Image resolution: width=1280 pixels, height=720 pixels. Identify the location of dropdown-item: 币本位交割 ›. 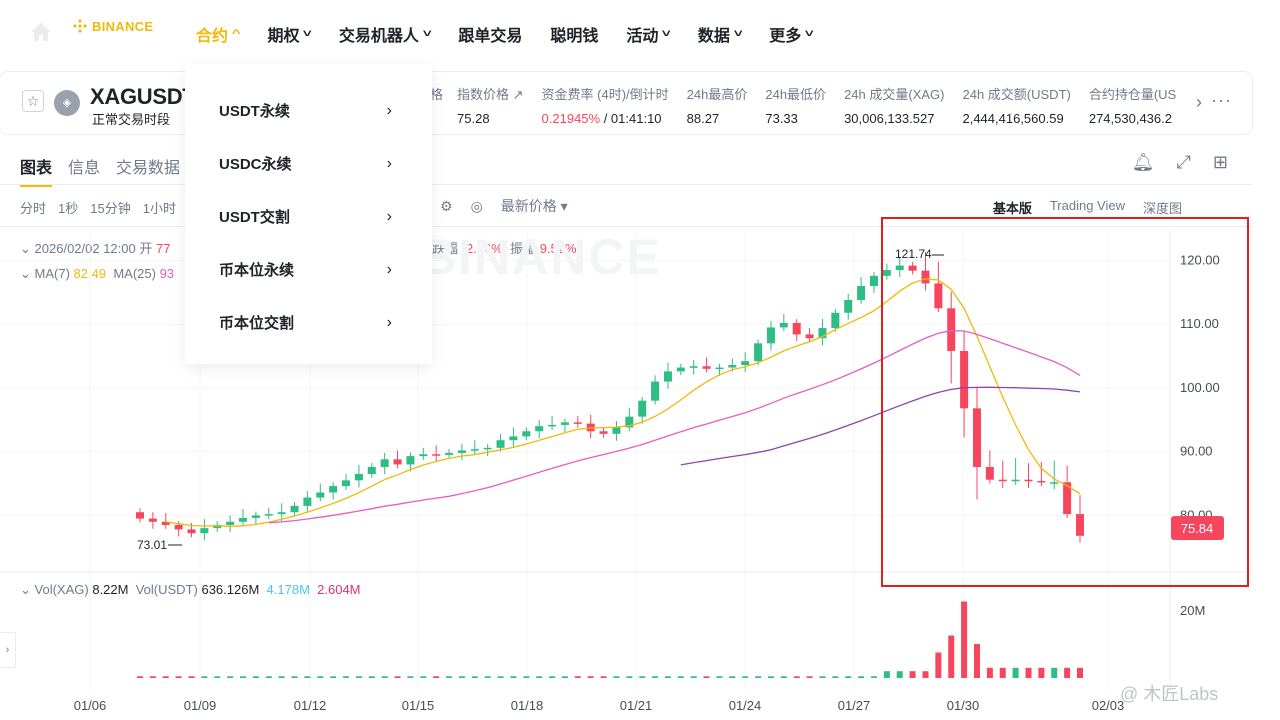
(308, 322).